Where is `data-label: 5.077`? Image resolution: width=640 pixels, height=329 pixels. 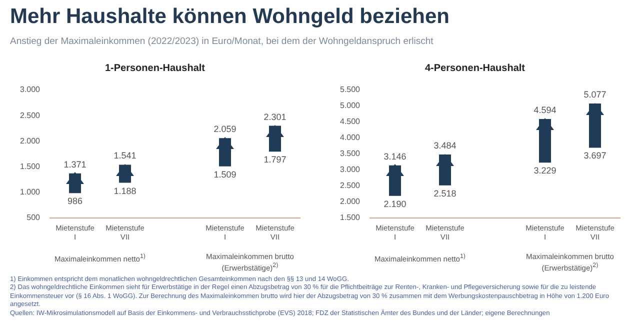
data-label: 5.077 is located at coordinates (595, 95).